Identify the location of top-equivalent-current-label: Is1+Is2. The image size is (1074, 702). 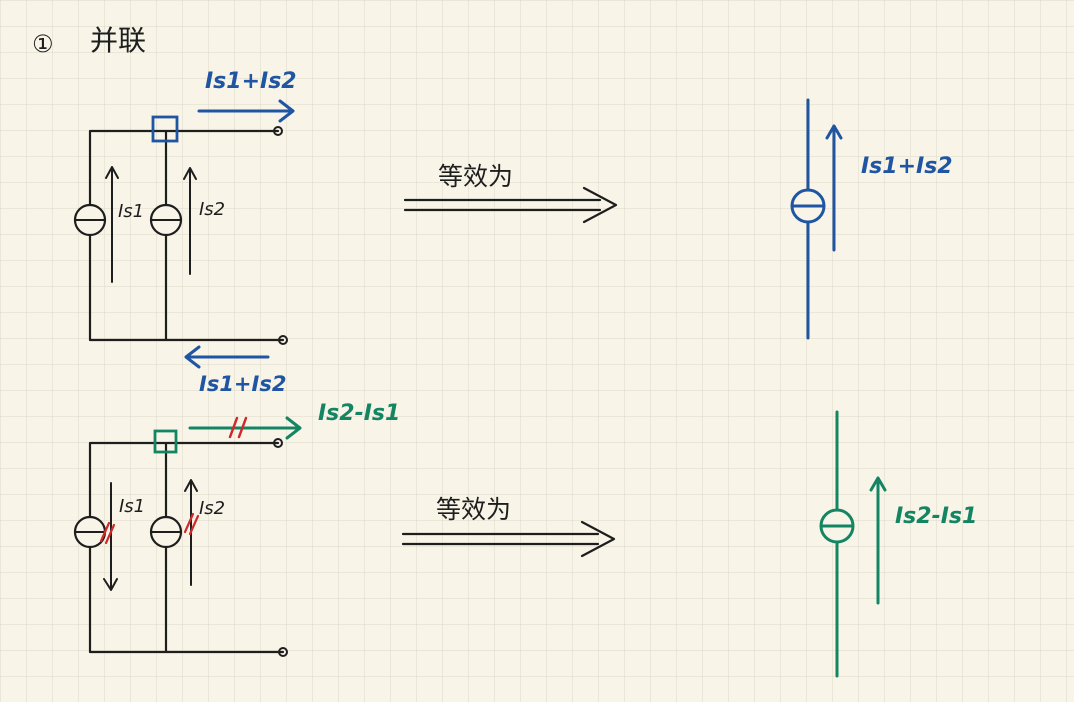
(907, 166).